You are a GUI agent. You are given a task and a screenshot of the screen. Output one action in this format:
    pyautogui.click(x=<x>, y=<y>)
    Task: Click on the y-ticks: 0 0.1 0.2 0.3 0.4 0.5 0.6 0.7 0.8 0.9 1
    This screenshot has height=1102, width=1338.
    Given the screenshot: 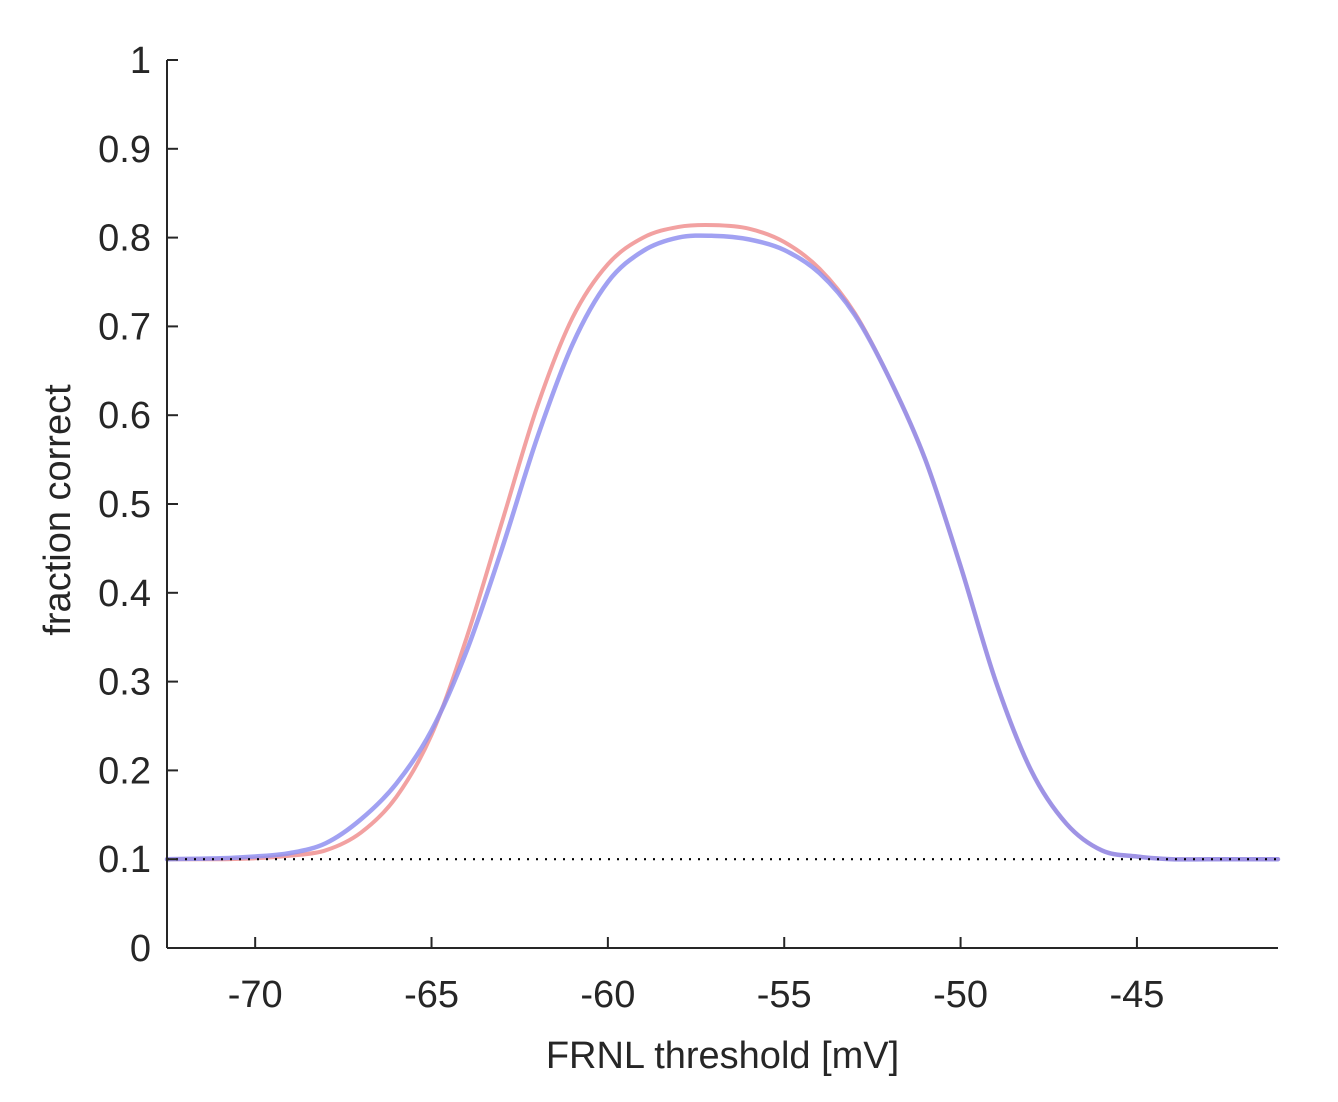 What is the action you would take?
    pyautogui.click(x=138, y=505)
    